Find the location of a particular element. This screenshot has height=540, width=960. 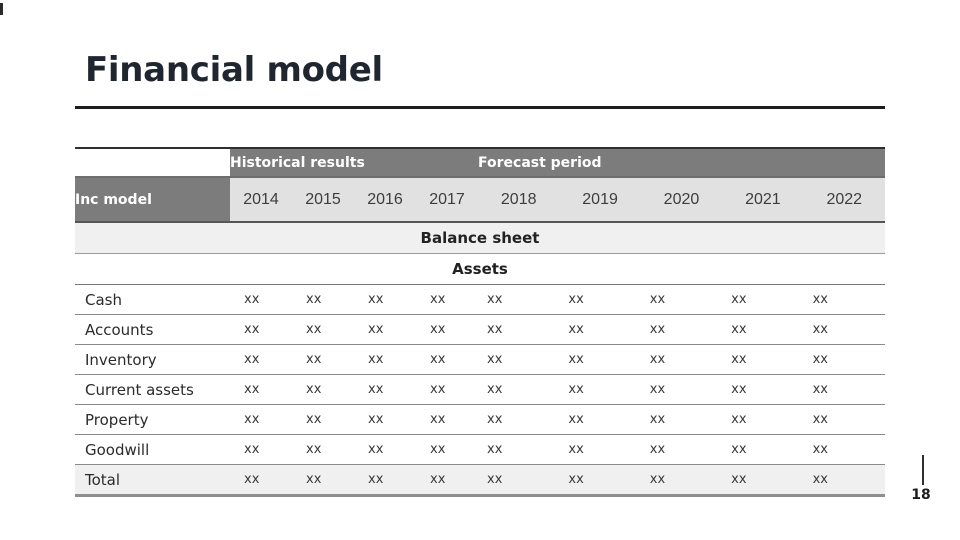

year-header: 2017 is located at coordinates (447, 200).